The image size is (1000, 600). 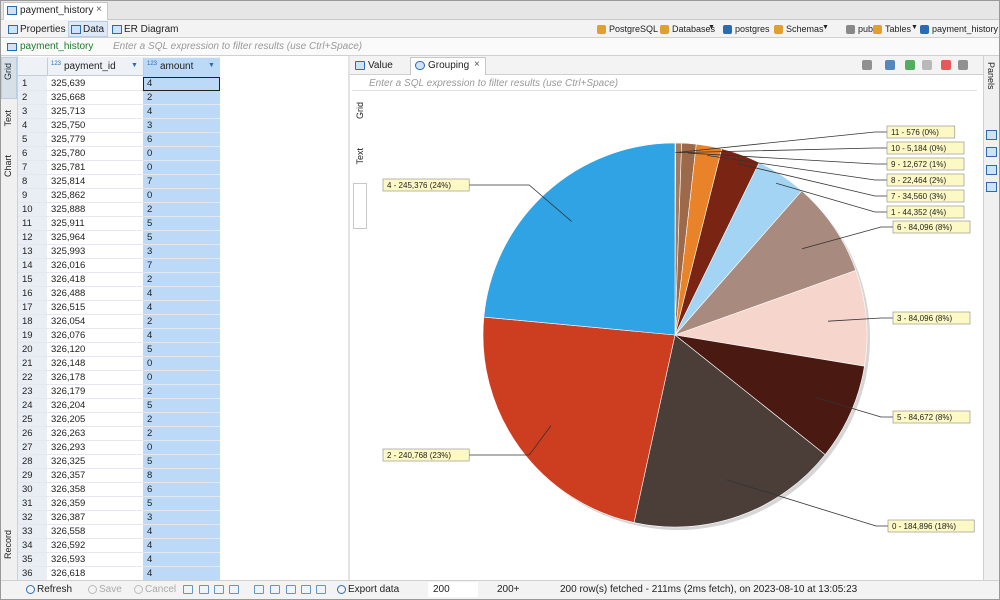 I want to click on grouping-tab, so click(x=448, y=66).